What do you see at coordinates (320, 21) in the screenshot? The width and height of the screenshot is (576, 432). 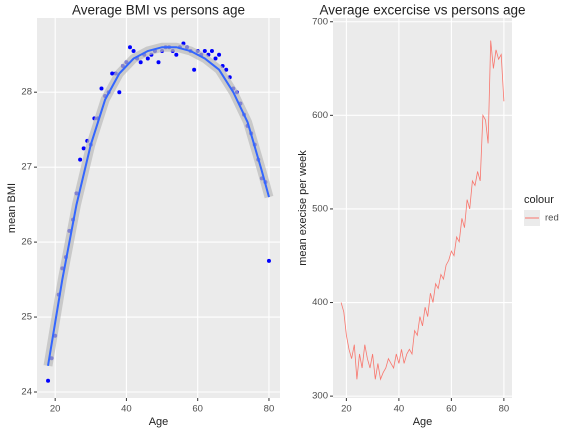 I see `y-tick-label: 700` at bounding box center [320, 21].